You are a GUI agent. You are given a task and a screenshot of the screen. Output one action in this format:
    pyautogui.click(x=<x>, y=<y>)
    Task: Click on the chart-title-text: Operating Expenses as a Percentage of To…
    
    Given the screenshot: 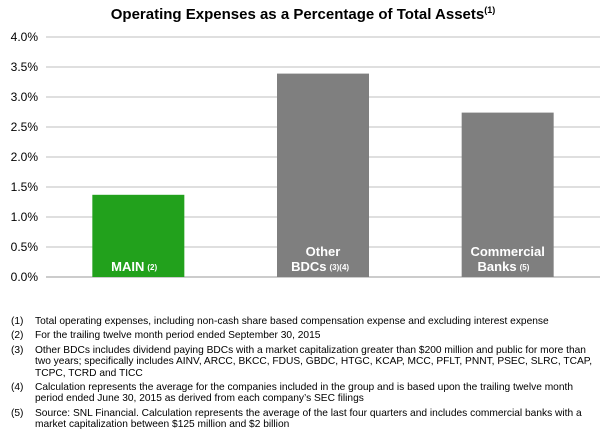 What is the action you would take?
    pyautogui.click(x=297, y=14)
    